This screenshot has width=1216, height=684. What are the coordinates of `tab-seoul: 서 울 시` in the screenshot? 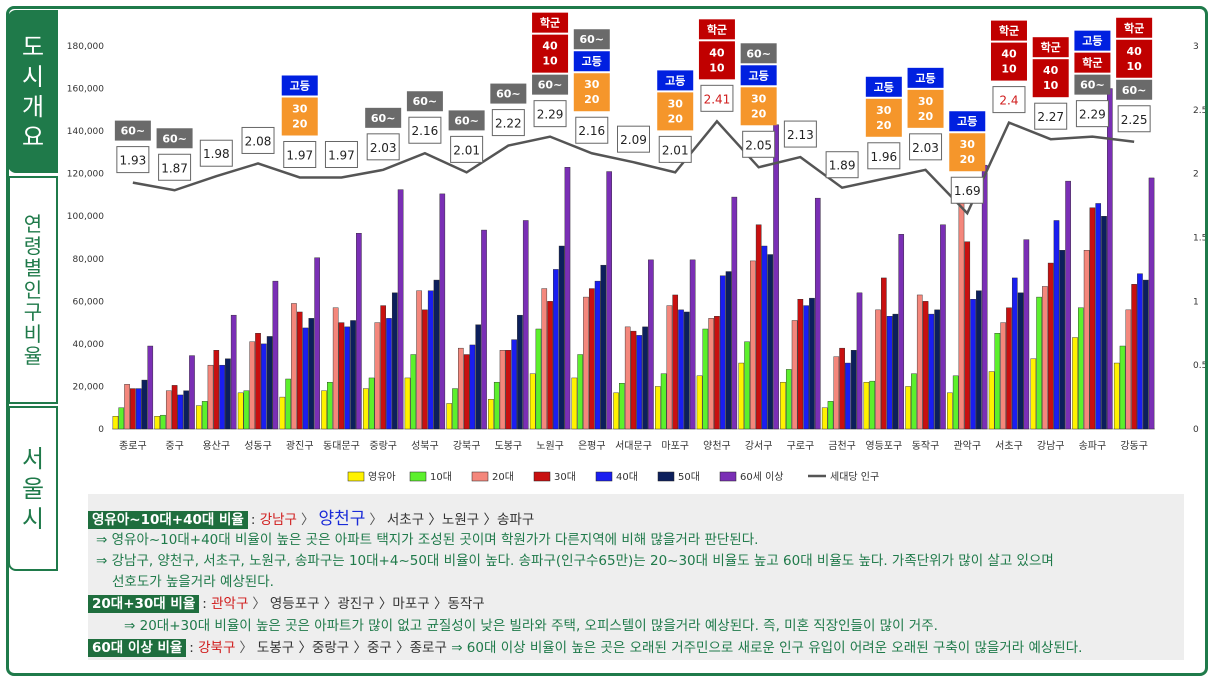 It's located at (33, 488).